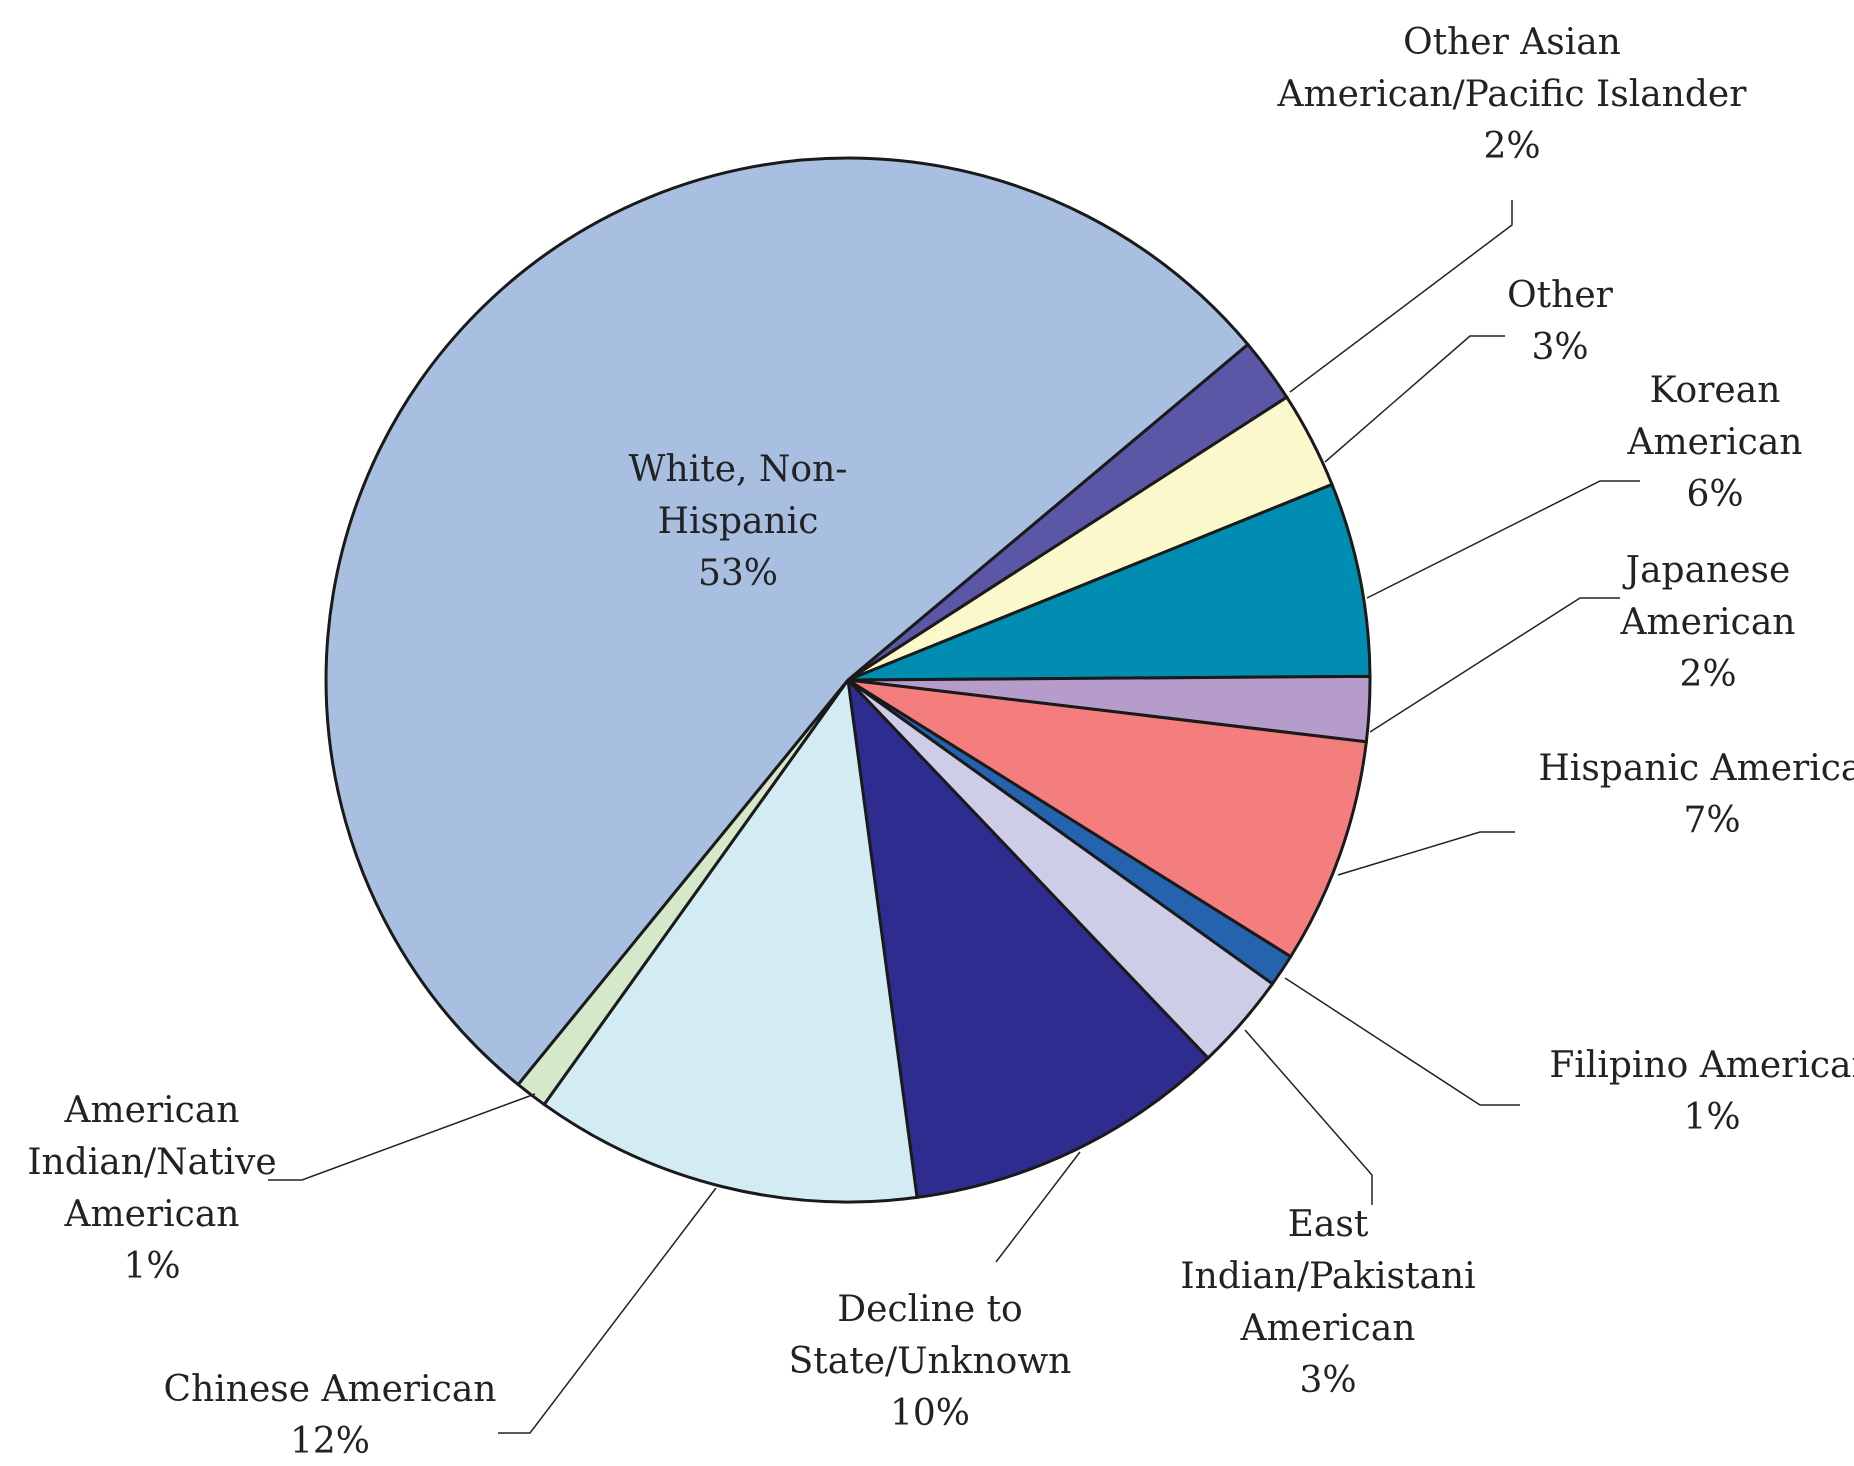  What do you see at coordinates (1109, 582) in the screenshot?
I see `slice-korean-american` at bounding box center [1109, 582].